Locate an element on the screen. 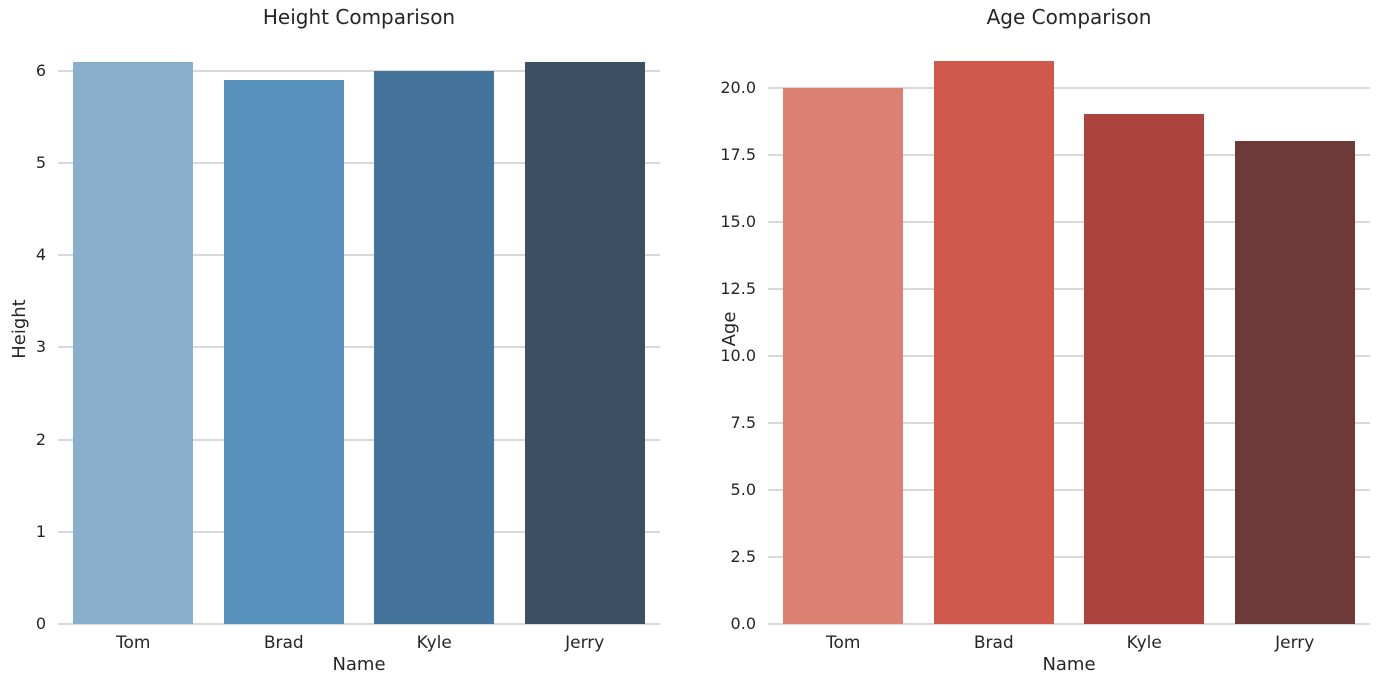 The width and height of the screenshot is (1389, 690). y-axis-label: Age is located at coordinates (729, 329).